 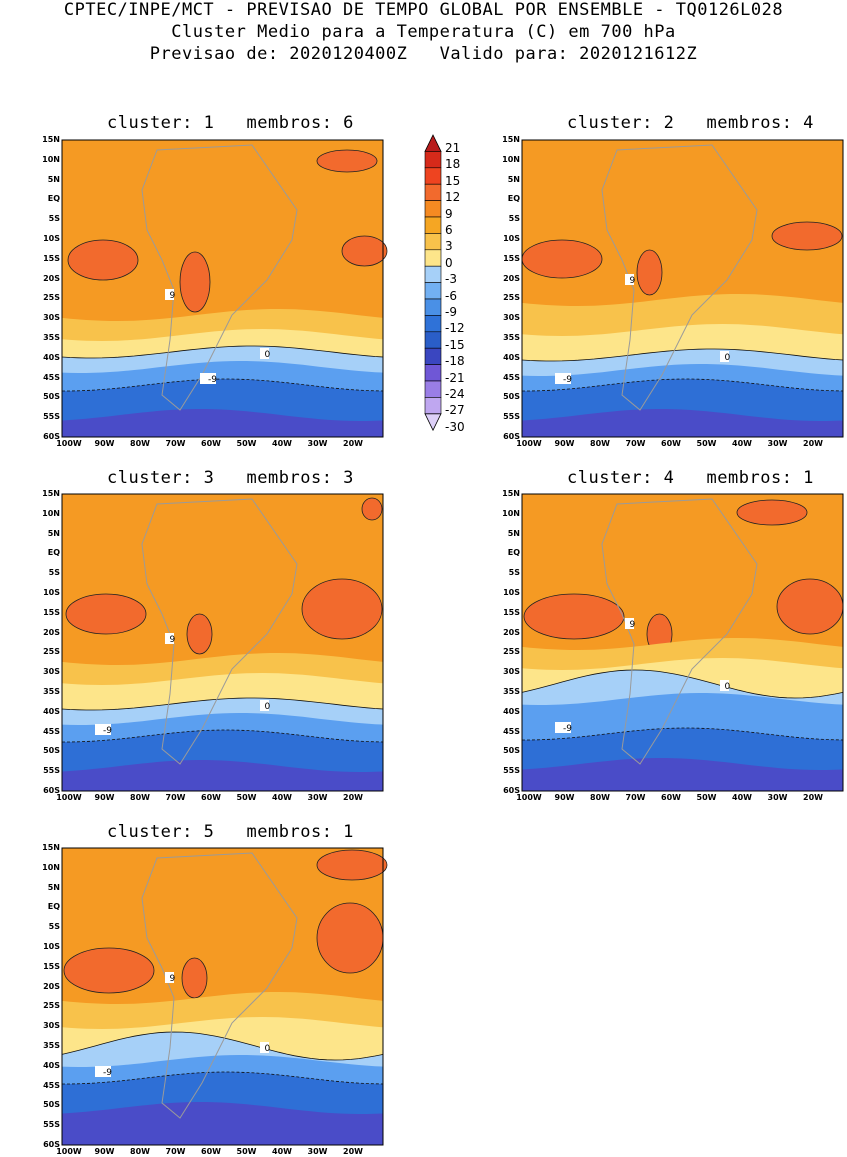 What do you see at coordinates (511, 397) in the screenshot?
I see `lat-label: 50S` at bounding box center [511, 397].